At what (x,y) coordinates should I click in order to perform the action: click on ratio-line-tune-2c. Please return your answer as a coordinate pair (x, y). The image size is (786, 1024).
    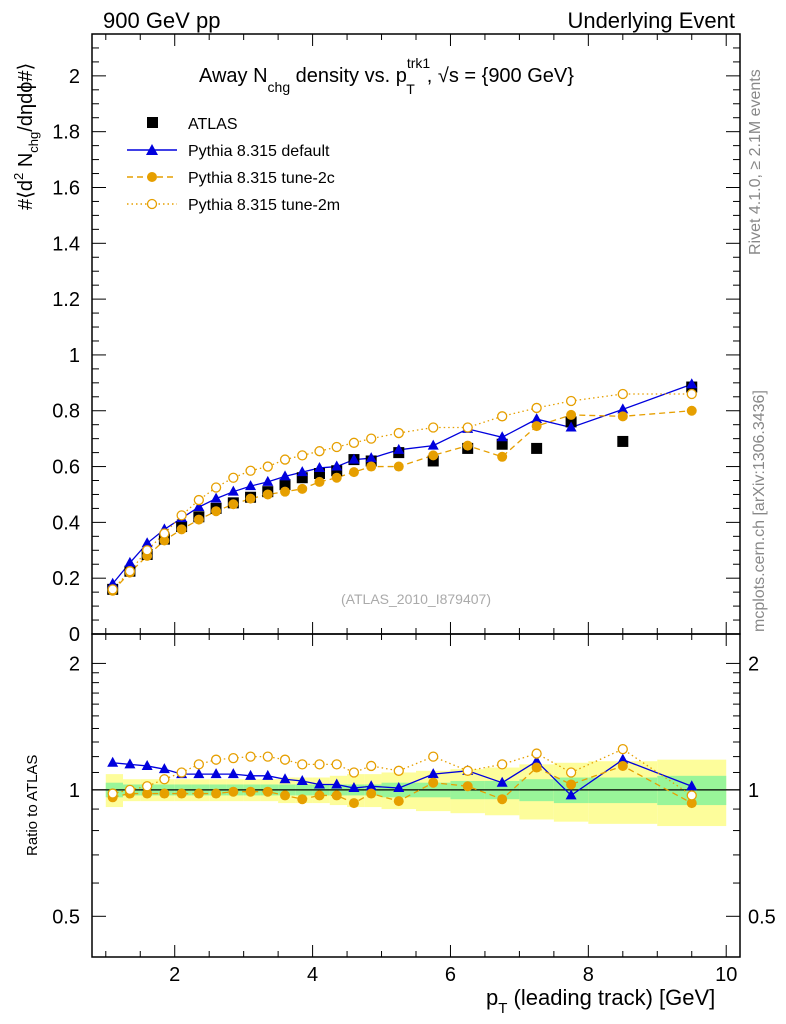
    Looking at the image, I should click on (402, 784).